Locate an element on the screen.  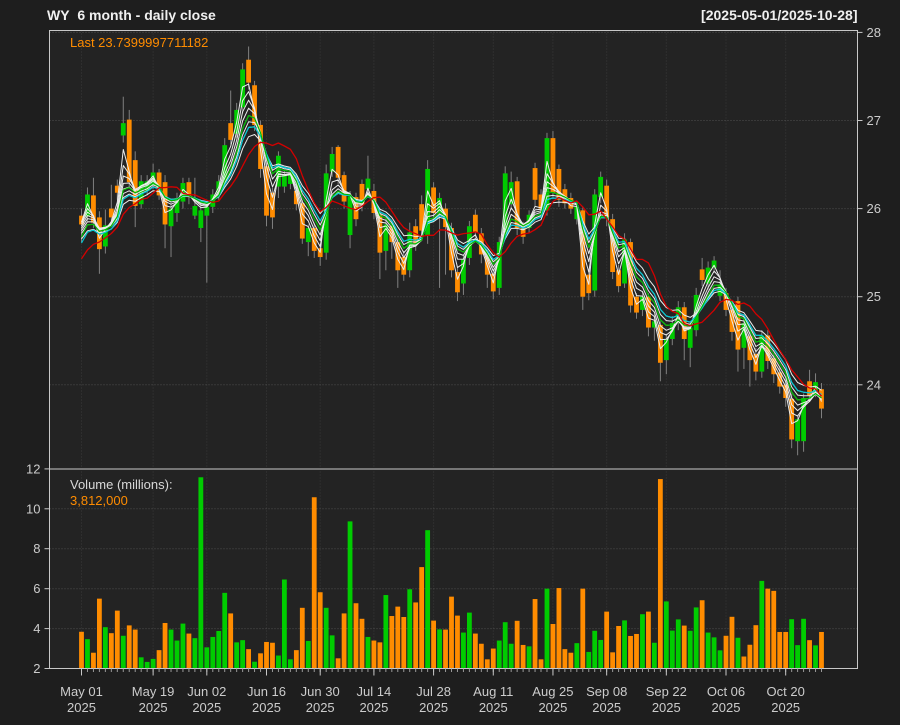
svg-text: Last 23.7399997711182 is located at coordinates (139, 42).